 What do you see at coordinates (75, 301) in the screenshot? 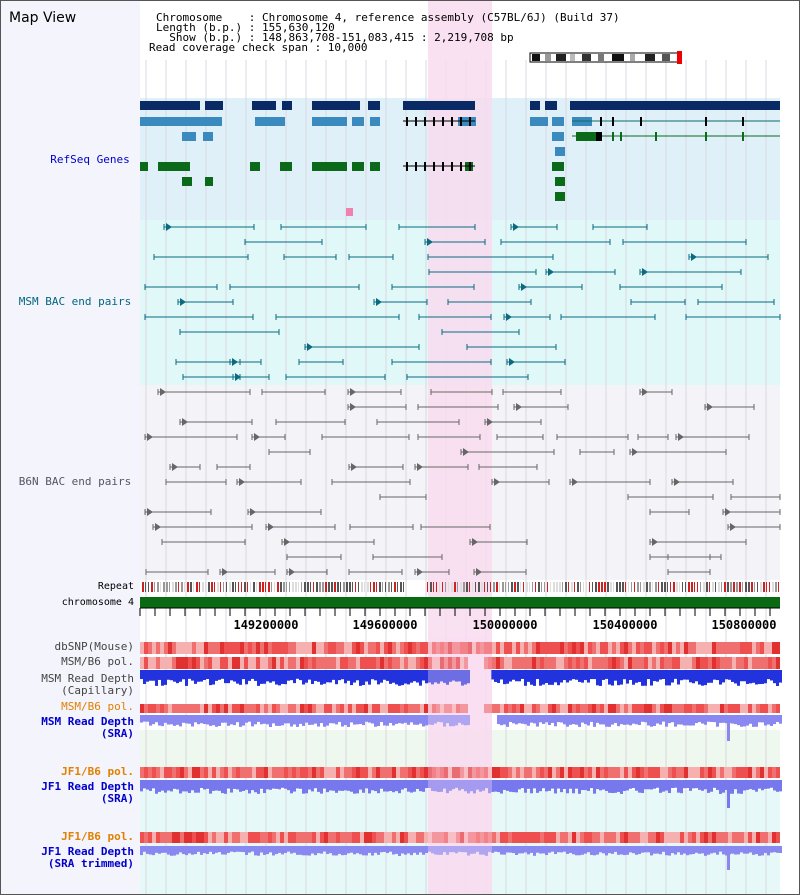
I see `track-label-msm-bac: MSM BAC end pairs` at bounding box center [75, 301].